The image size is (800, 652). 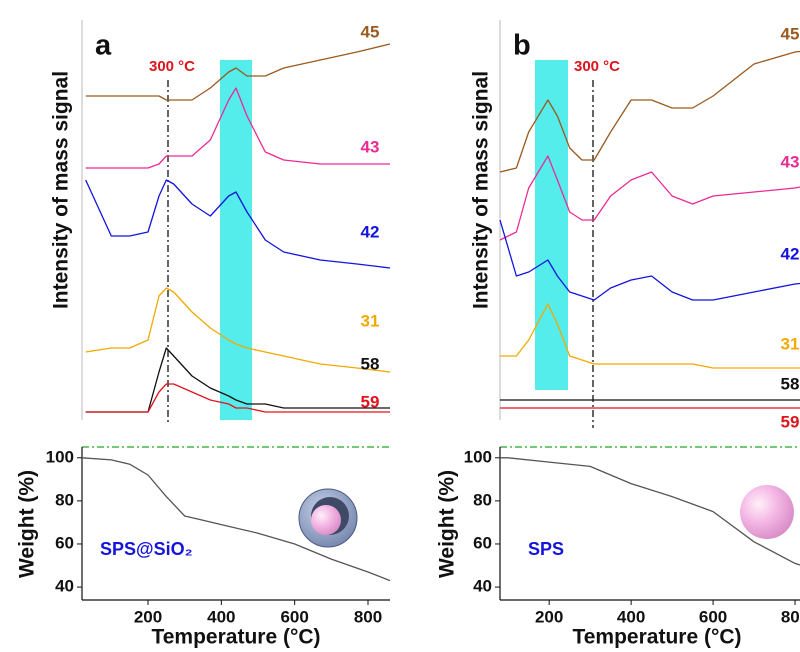 What do you see at coordinates (328, 518) in the screenshot?
I see `core-shell-icon` at bounding box center [328, 518].